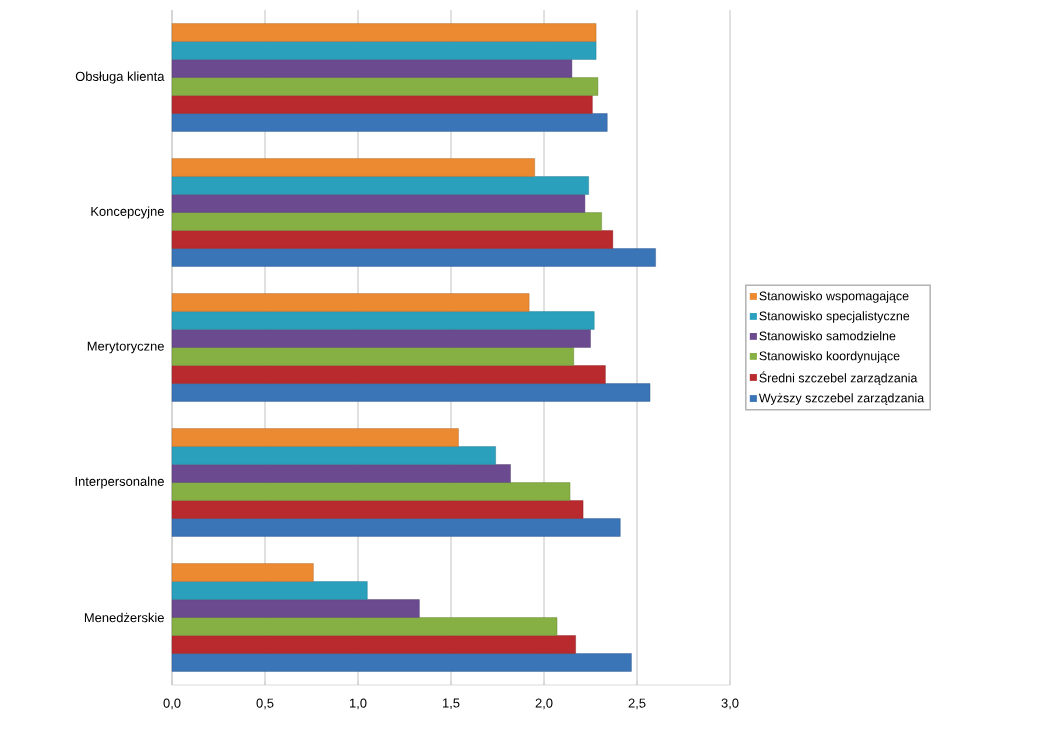 Image resolution: width=1050 pixels, height=731 pixels. Describe the element at coordinates (119, 482) in the screenshot. I see `y-tick-label: Interpersonalne` at that location.